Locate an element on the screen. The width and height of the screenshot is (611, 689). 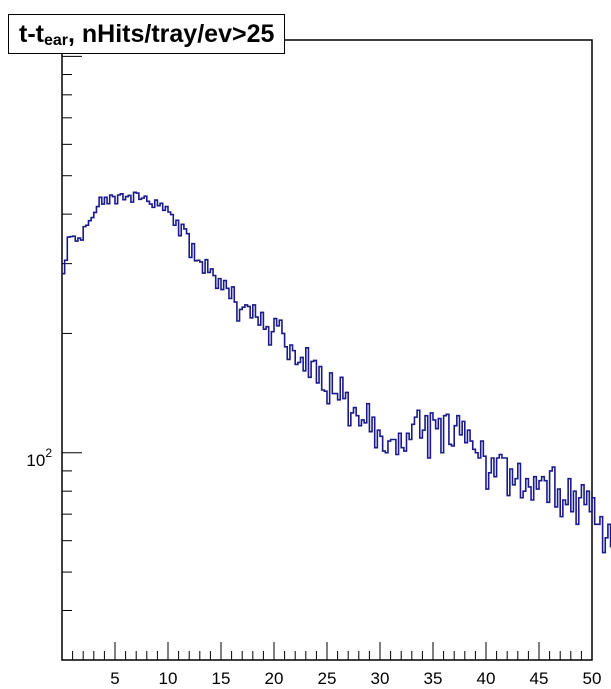
y-tick-label: 102 is located at coordinates (39, 458).